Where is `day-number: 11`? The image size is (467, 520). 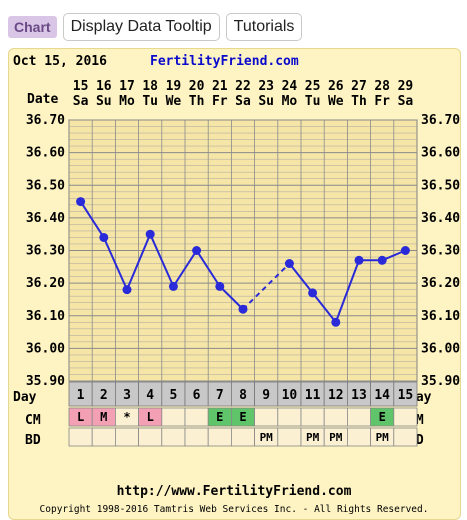
day-number: 11 is located at coordinates (313, 395).